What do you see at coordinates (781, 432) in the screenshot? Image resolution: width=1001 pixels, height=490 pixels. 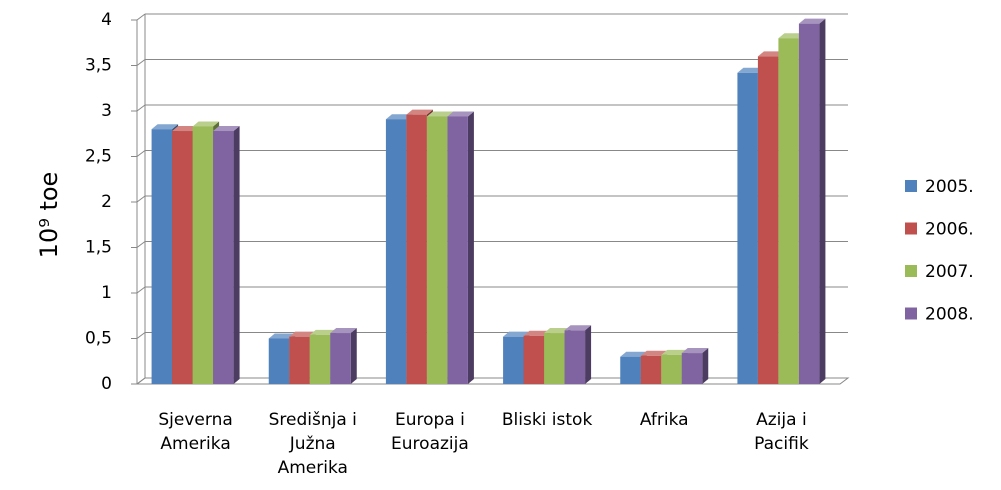 I see `x-tick-label: Azija i Pacifik` at bounding box center [781, 432].